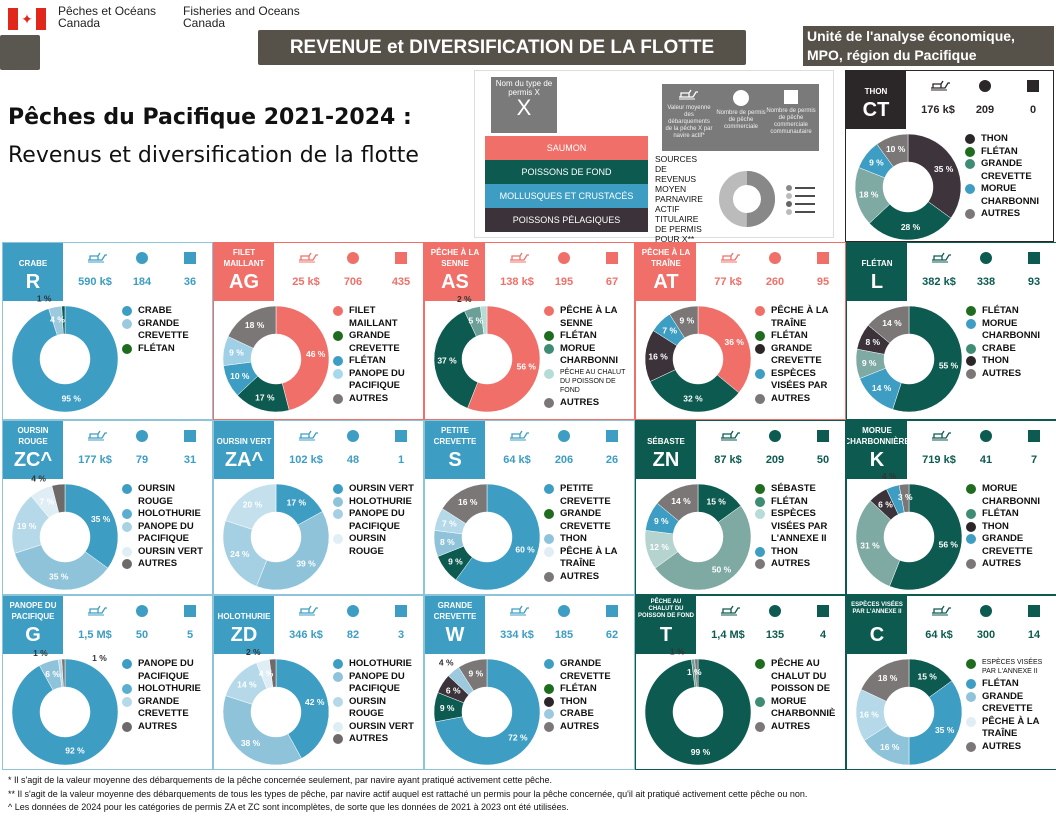 This screenshot has height=816, width=1056. I want to click on slice-percent-label: 3 %, so click(905, 497).